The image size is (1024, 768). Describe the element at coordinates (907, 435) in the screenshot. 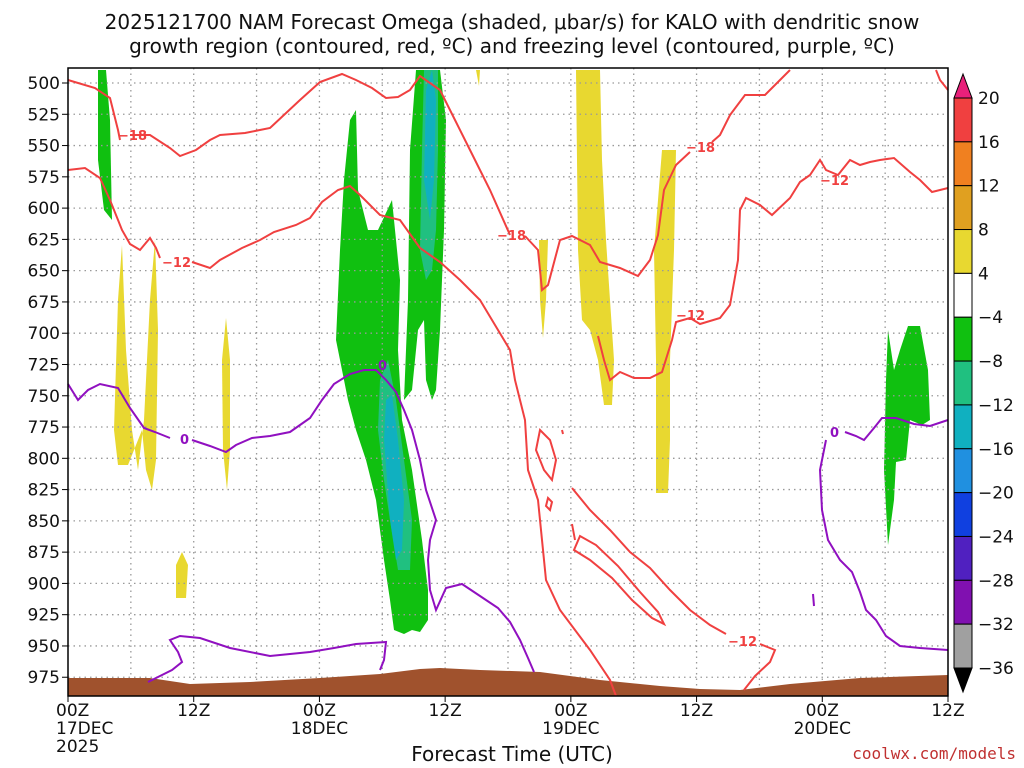

I see `omega-negative-region` at that location.